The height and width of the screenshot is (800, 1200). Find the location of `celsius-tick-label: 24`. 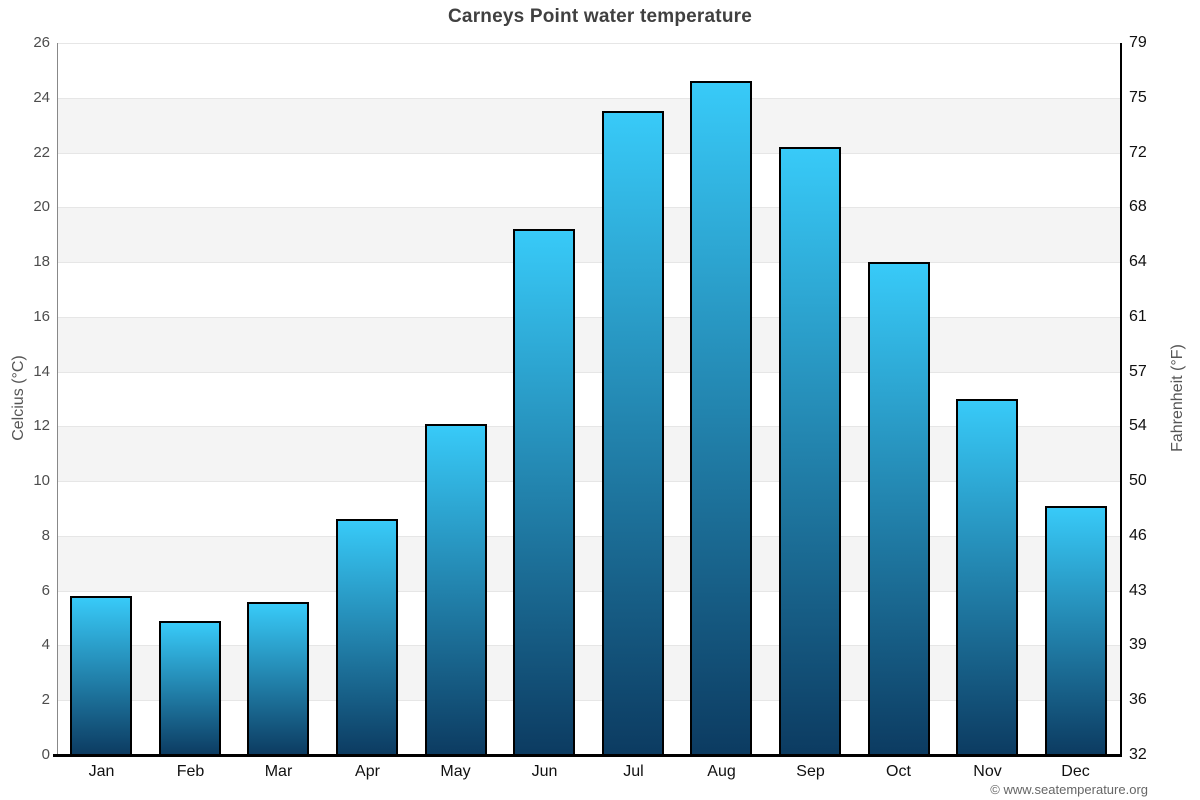

celsius-tick-label: 24 is located at coordinates (41, 97).